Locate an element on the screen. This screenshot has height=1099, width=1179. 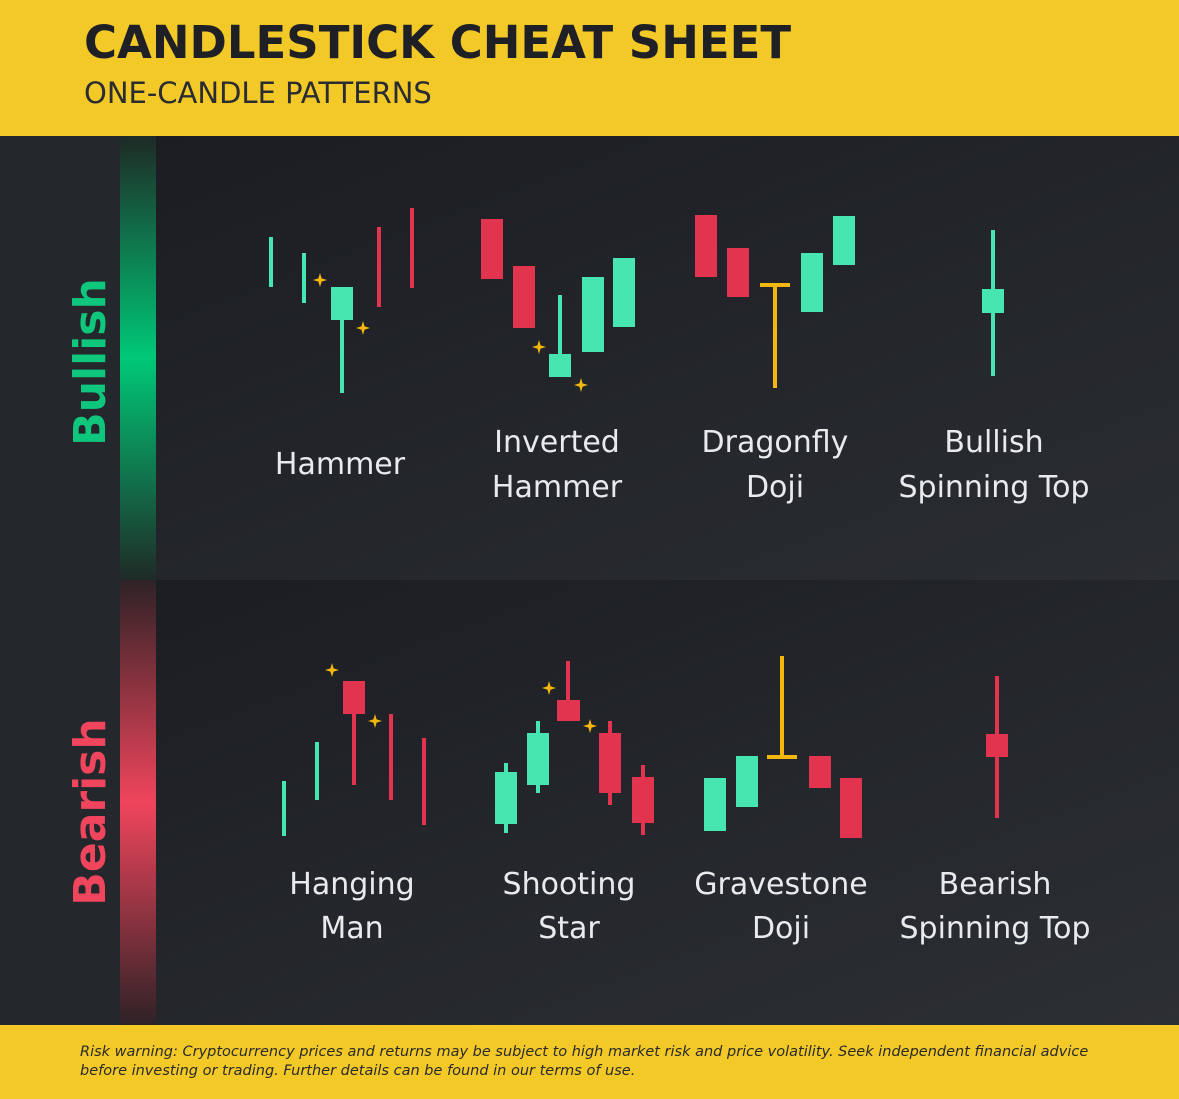
pattern-name: Man is located at coordinates (351, 928).